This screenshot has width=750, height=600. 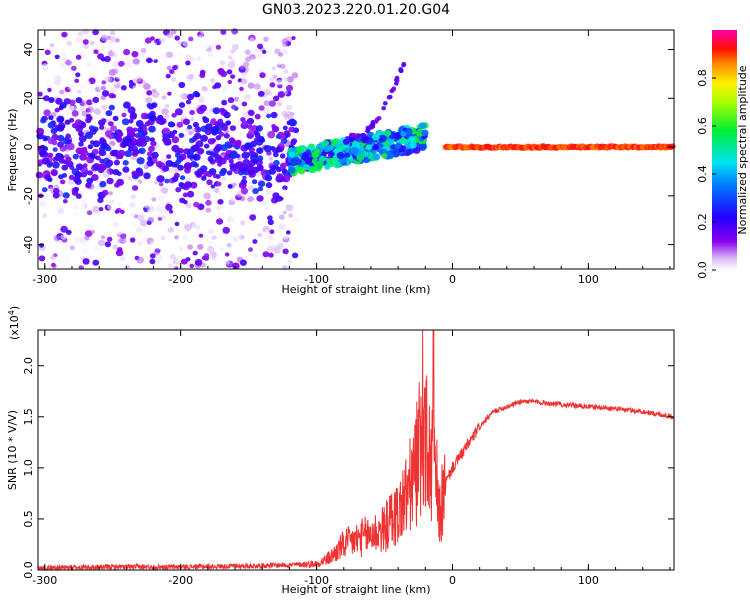 I want to click on spectrogram-y-tick-label: -40, so click(x=28, y=245).